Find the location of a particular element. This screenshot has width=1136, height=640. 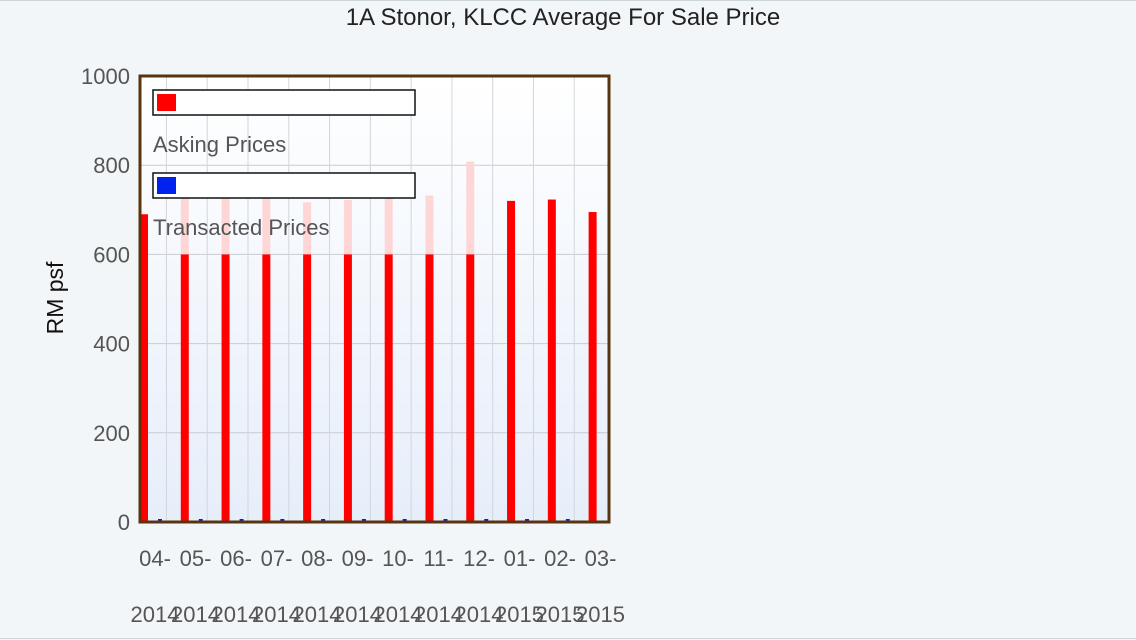

x-tick-label: 02- is located at coordinates (560, 558).